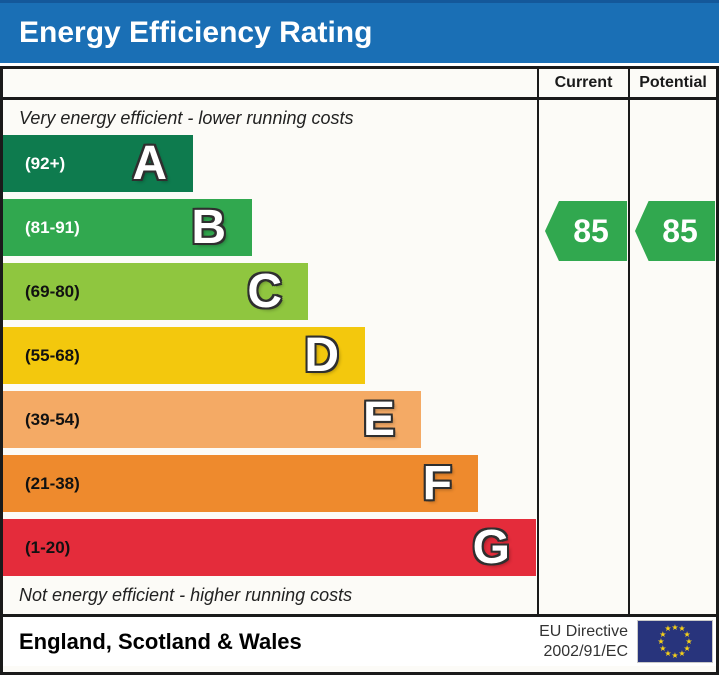  Describe the element at coordinates (98, 163) in the screenshot. I see `band-row-a: (92+) A` at that location.